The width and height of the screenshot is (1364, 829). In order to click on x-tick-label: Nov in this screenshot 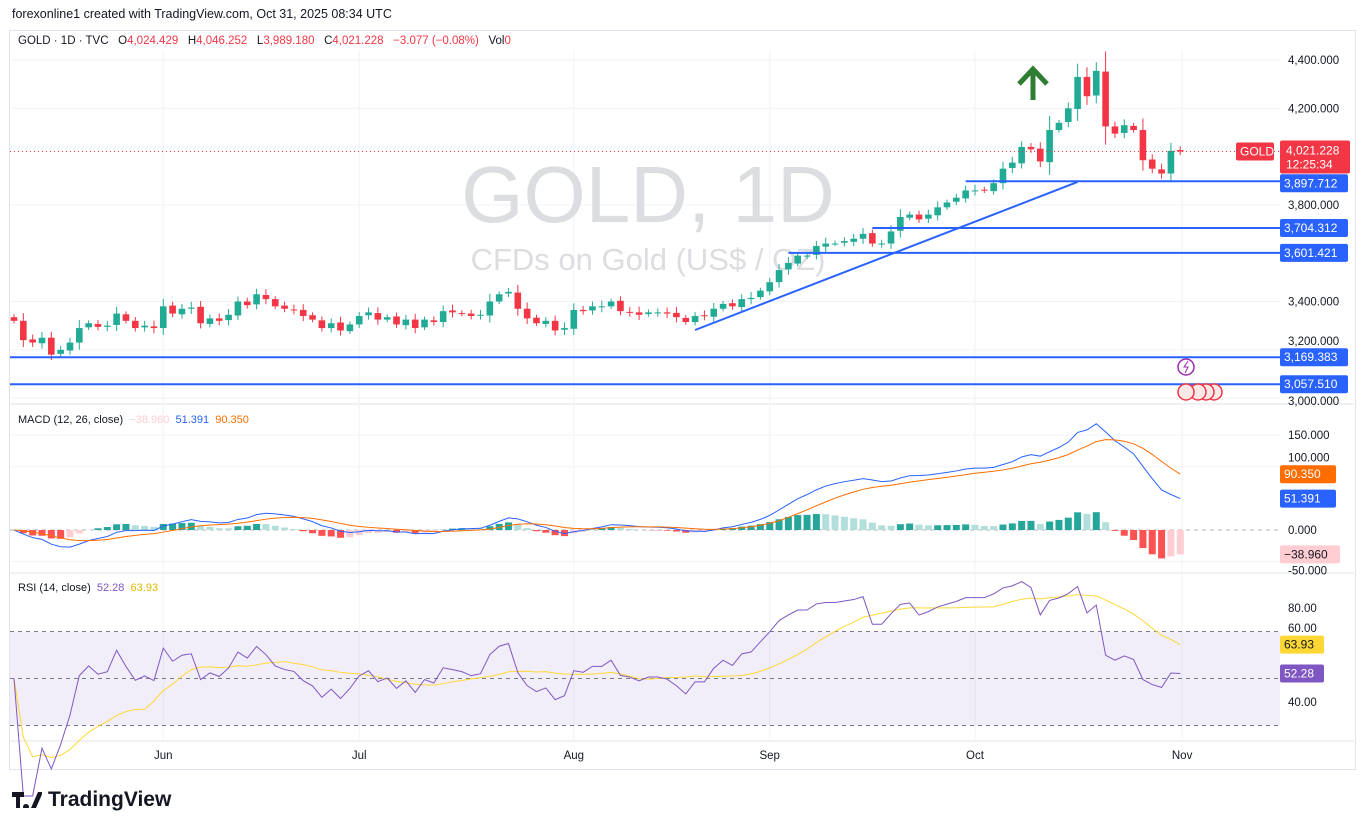, I will do `click(1182, 756)`.